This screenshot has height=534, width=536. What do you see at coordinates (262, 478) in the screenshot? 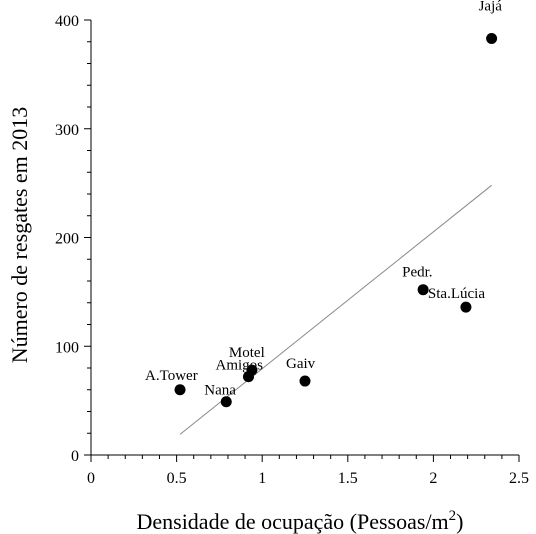
I see `x-tick-label: 1` at bounding box center [262, 478].